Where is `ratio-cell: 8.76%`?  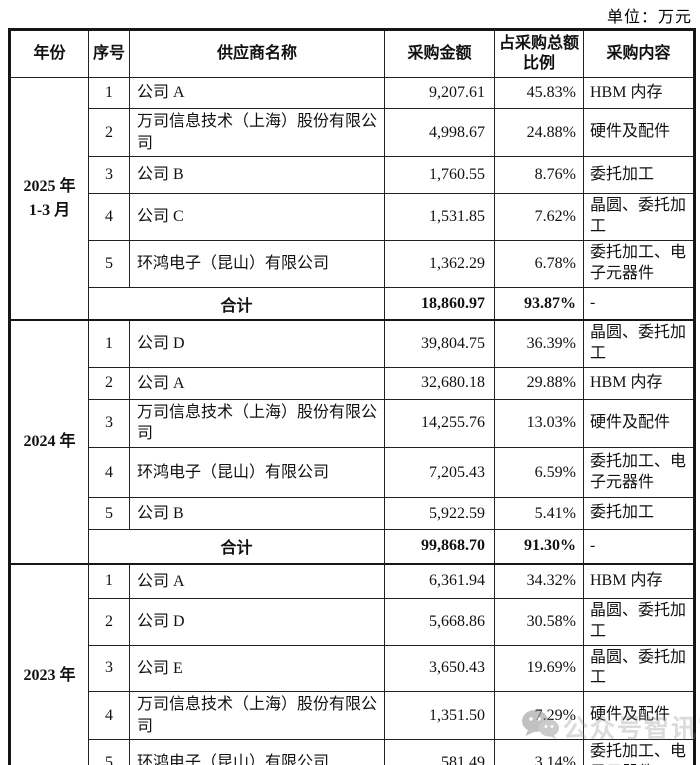 ratio-cell: 8.76% is located at coordinates (539, 175).